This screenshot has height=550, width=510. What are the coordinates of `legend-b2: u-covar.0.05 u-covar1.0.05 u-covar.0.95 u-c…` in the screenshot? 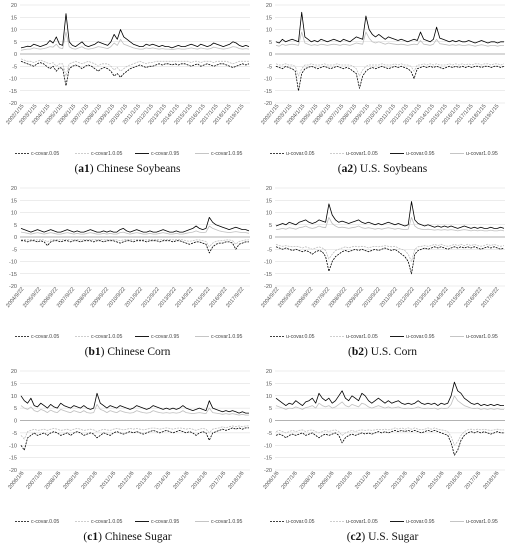 It's located at (384, 337).